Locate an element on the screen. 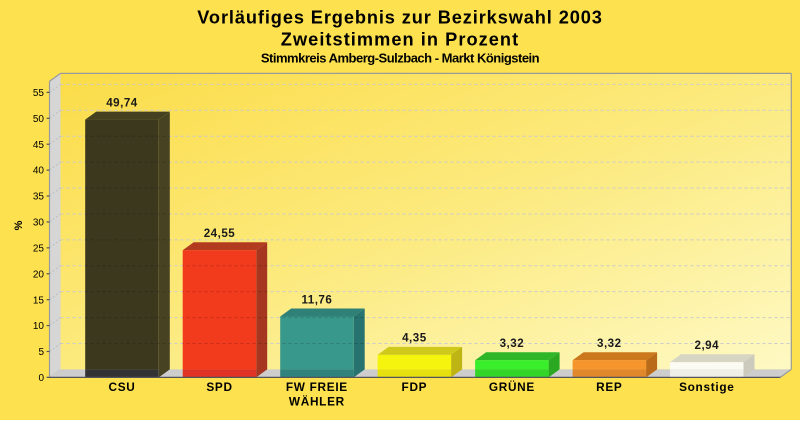 Image resolution: width=800 pixels, height=425 pixels. svg-text: FDP is located at coordinates (415, 387).